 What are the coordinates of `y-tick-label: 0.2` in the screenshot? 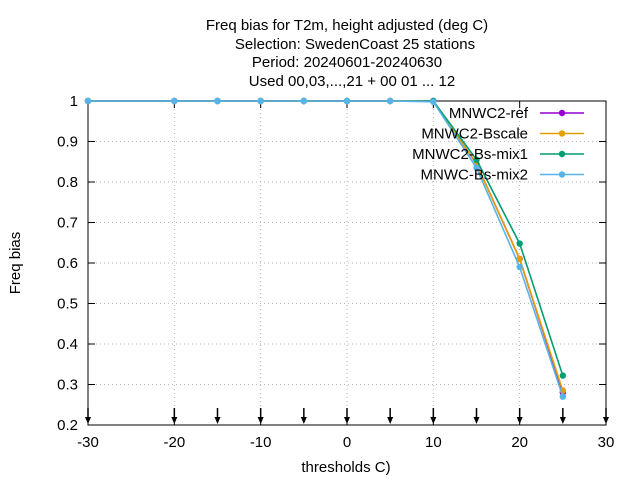 It's located at (67, 425).